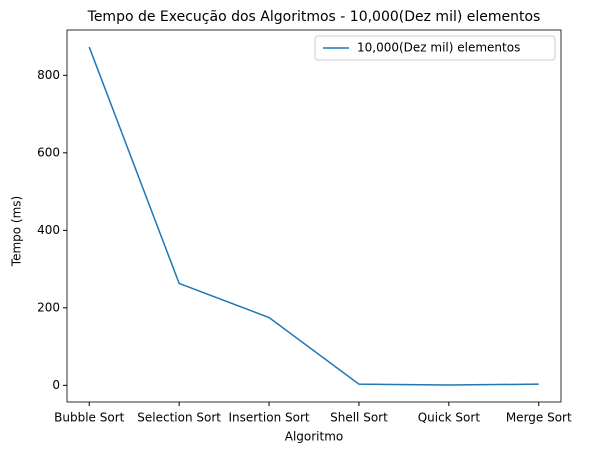 The image size is (592, 459). Describe the element at coordinates (539, 418) in the screenshot. I see `x-tick-label: Merge Sort` at that location.